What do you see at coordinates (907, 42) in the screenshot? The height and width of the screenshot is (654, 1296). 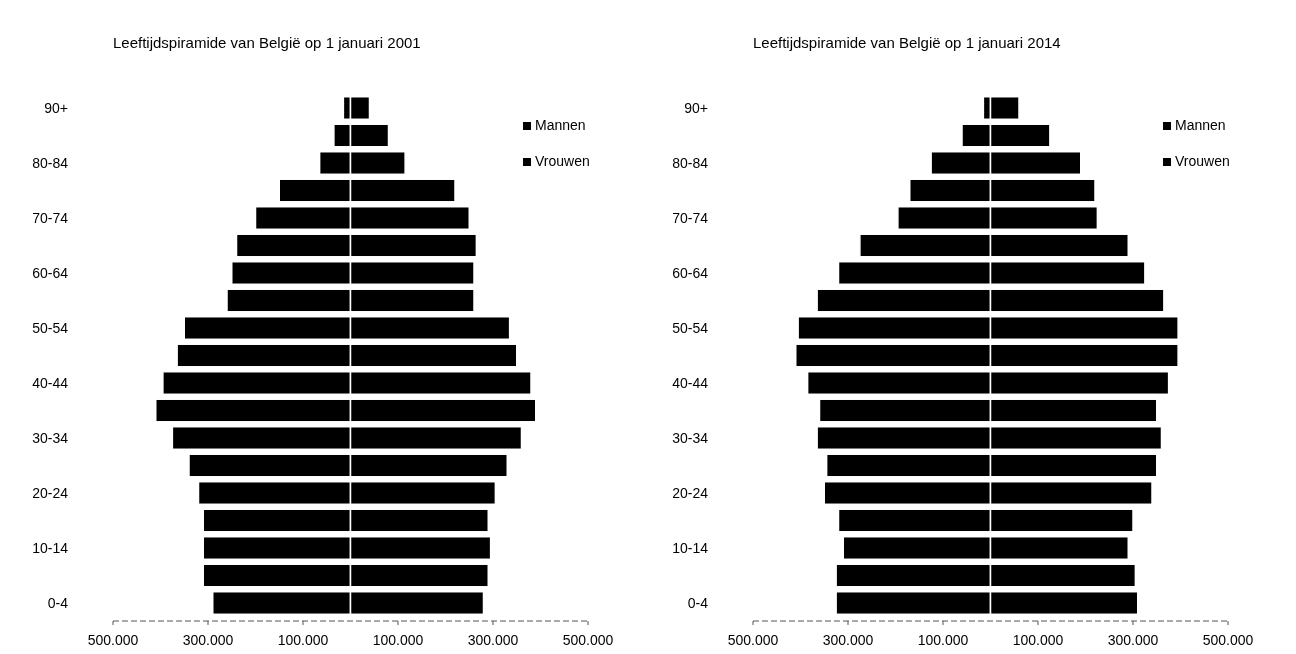 I see `chart-title: Leeftijdspiramide van België op 1 januari 2014` at bounding box center [907, 42].